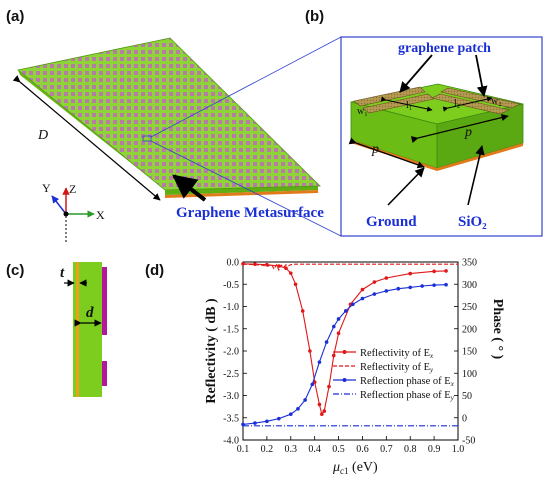  I want to click on x-tick-label: 0.1, so click(243, 449).